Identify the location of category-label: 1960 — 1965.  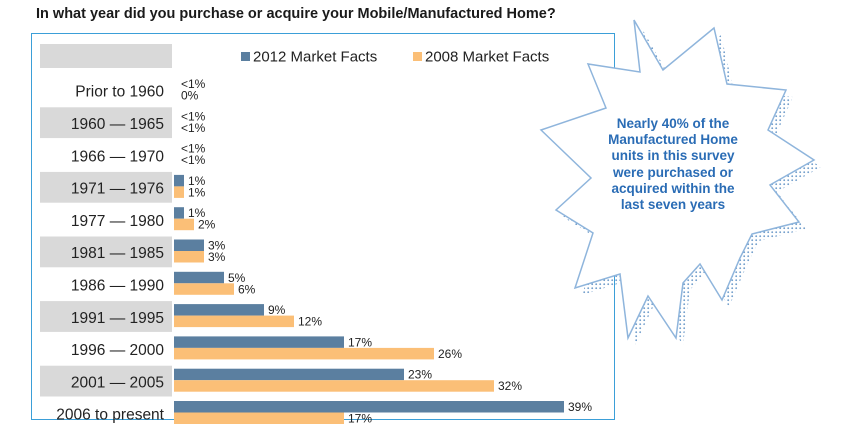
(117, 124).